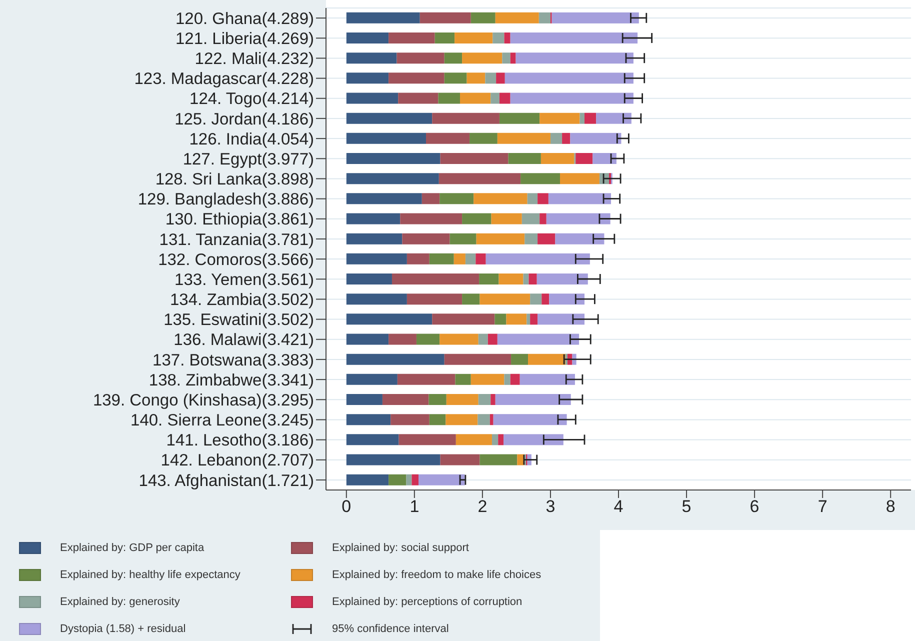 This screenshot has height=641, width=915. Describe the element at coordinates (234, 179) in the screenshot. I see `y-tick-label: 128. Sri Lanka(3.898)` at that location.